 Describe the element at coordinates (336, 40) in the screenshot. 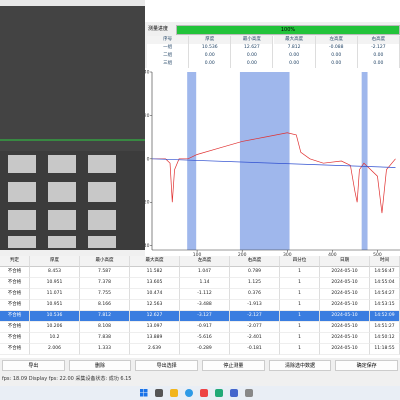

I see `summary-header: 左高度` at that location.